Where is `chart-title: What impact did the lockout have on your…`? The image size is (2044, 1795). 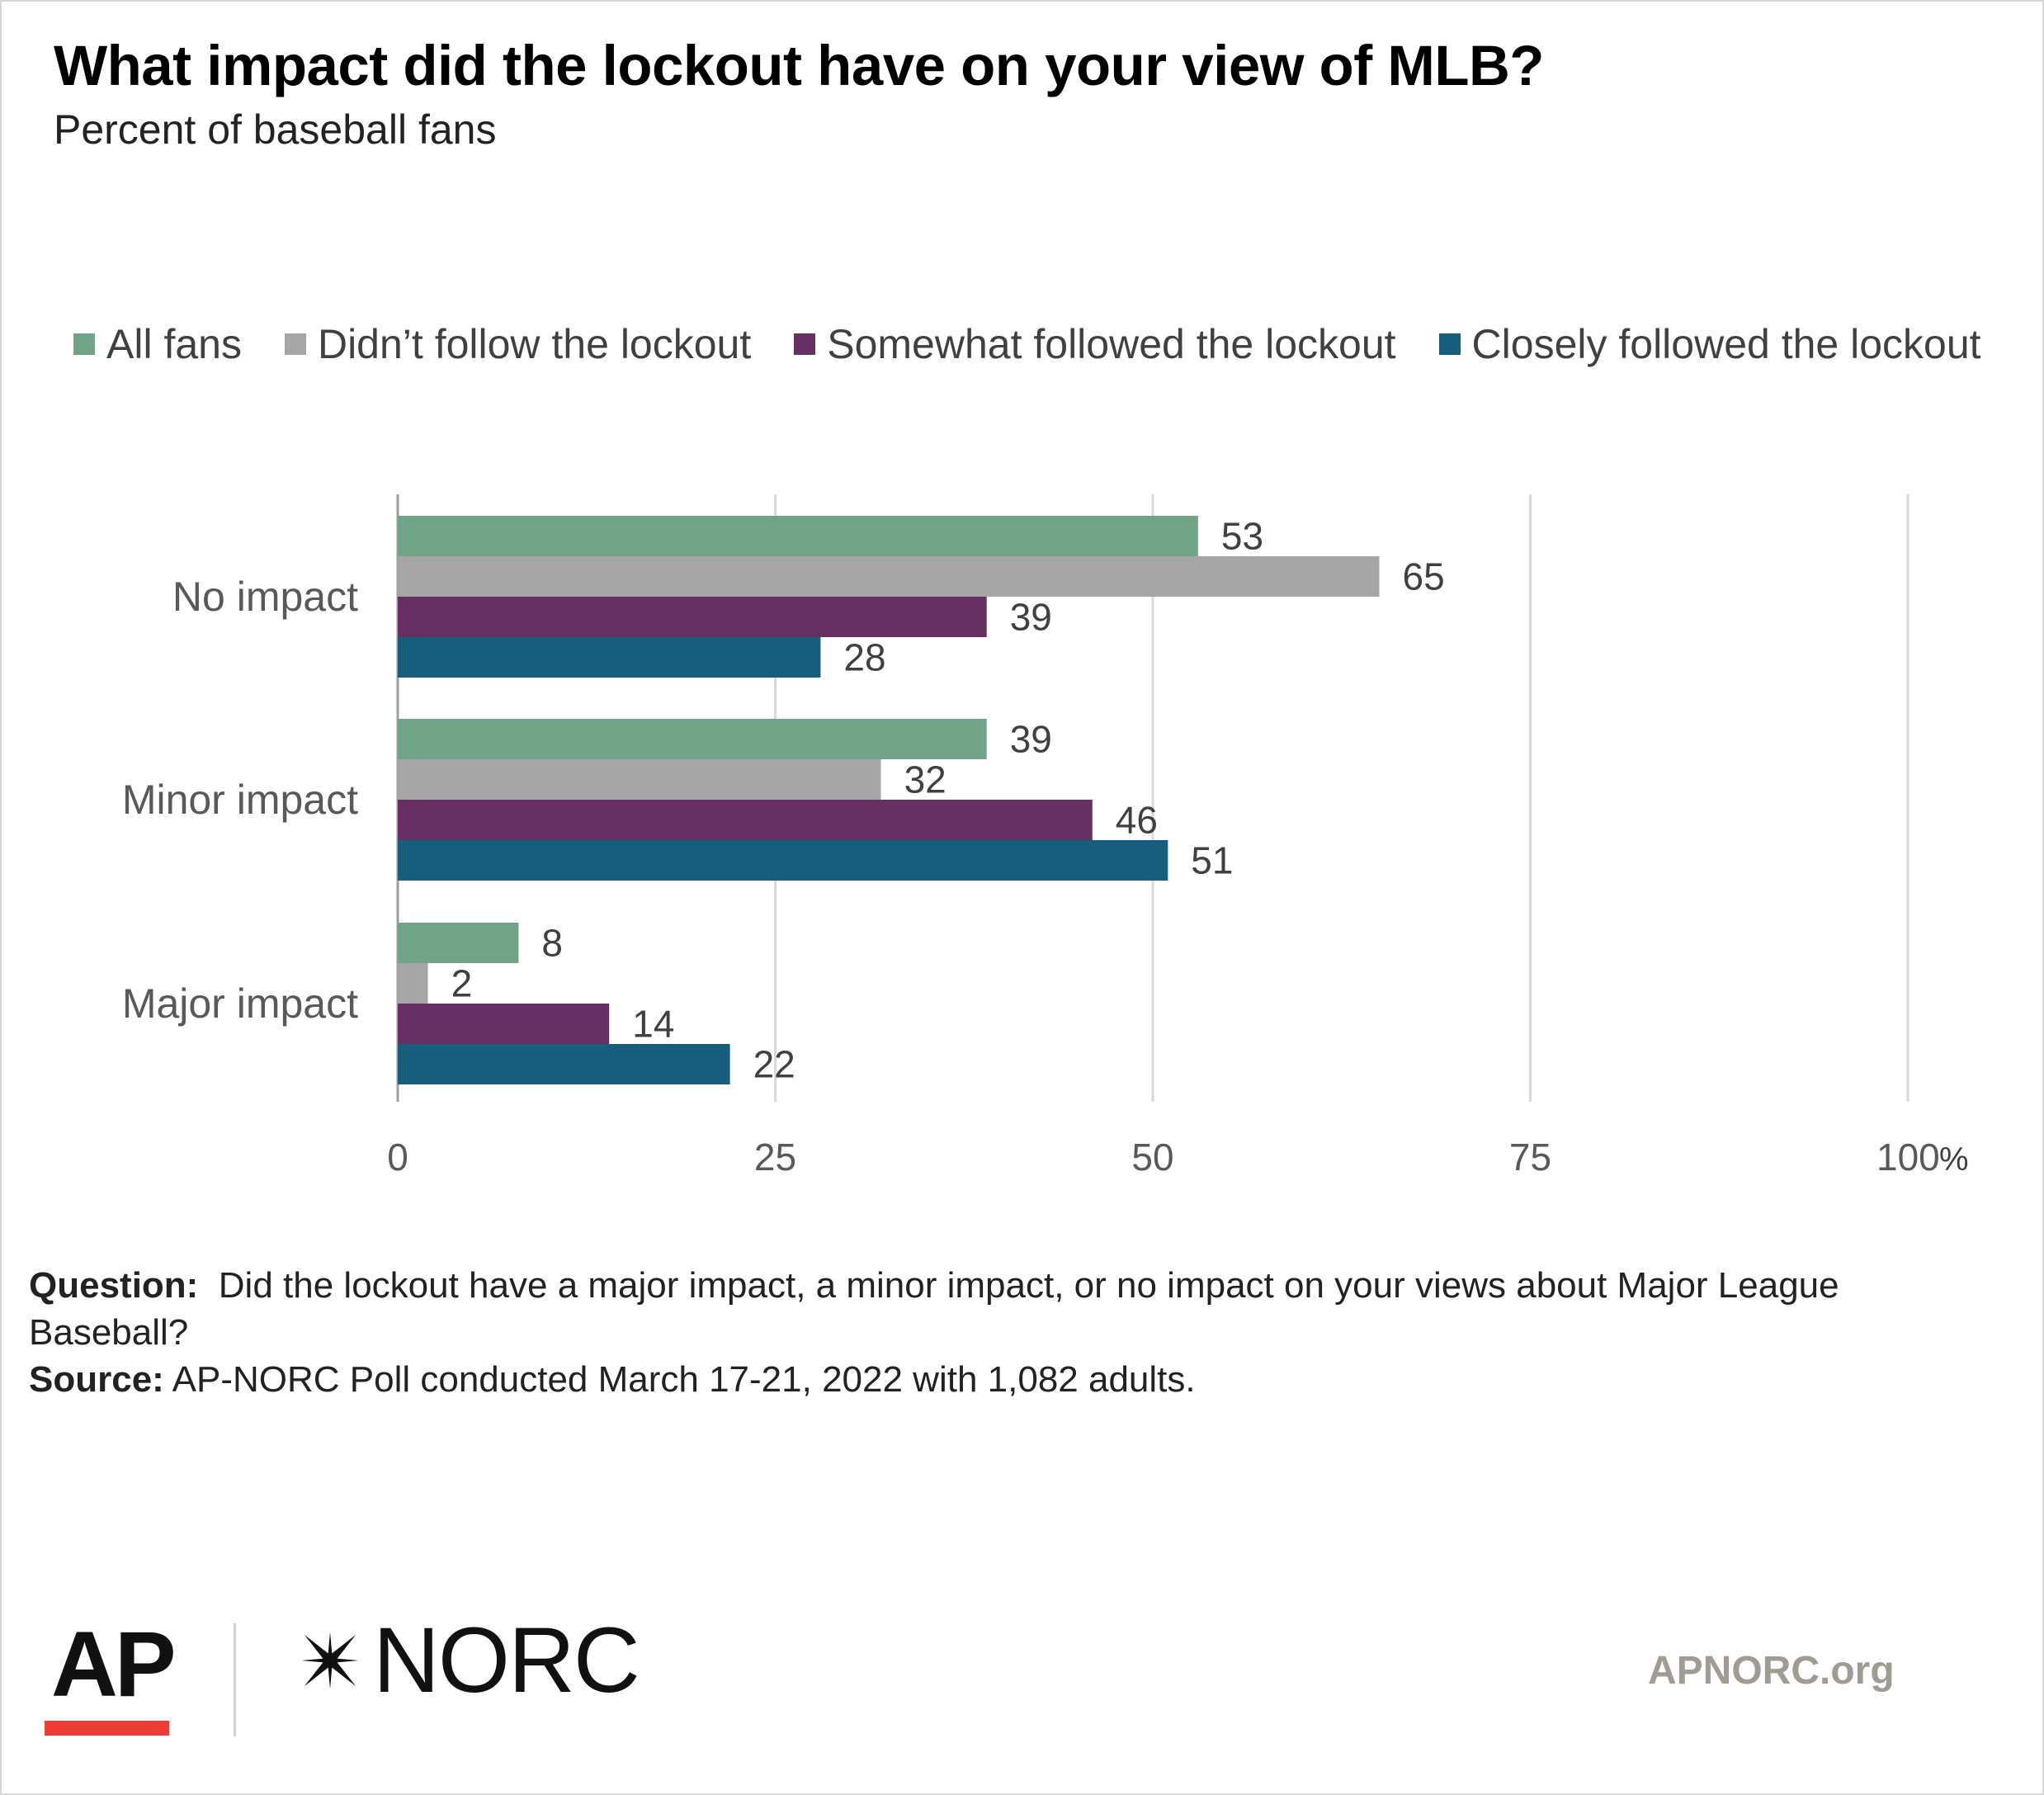
chart-title: What impact did the lockout have on your… is located at coordinates (799, 65).